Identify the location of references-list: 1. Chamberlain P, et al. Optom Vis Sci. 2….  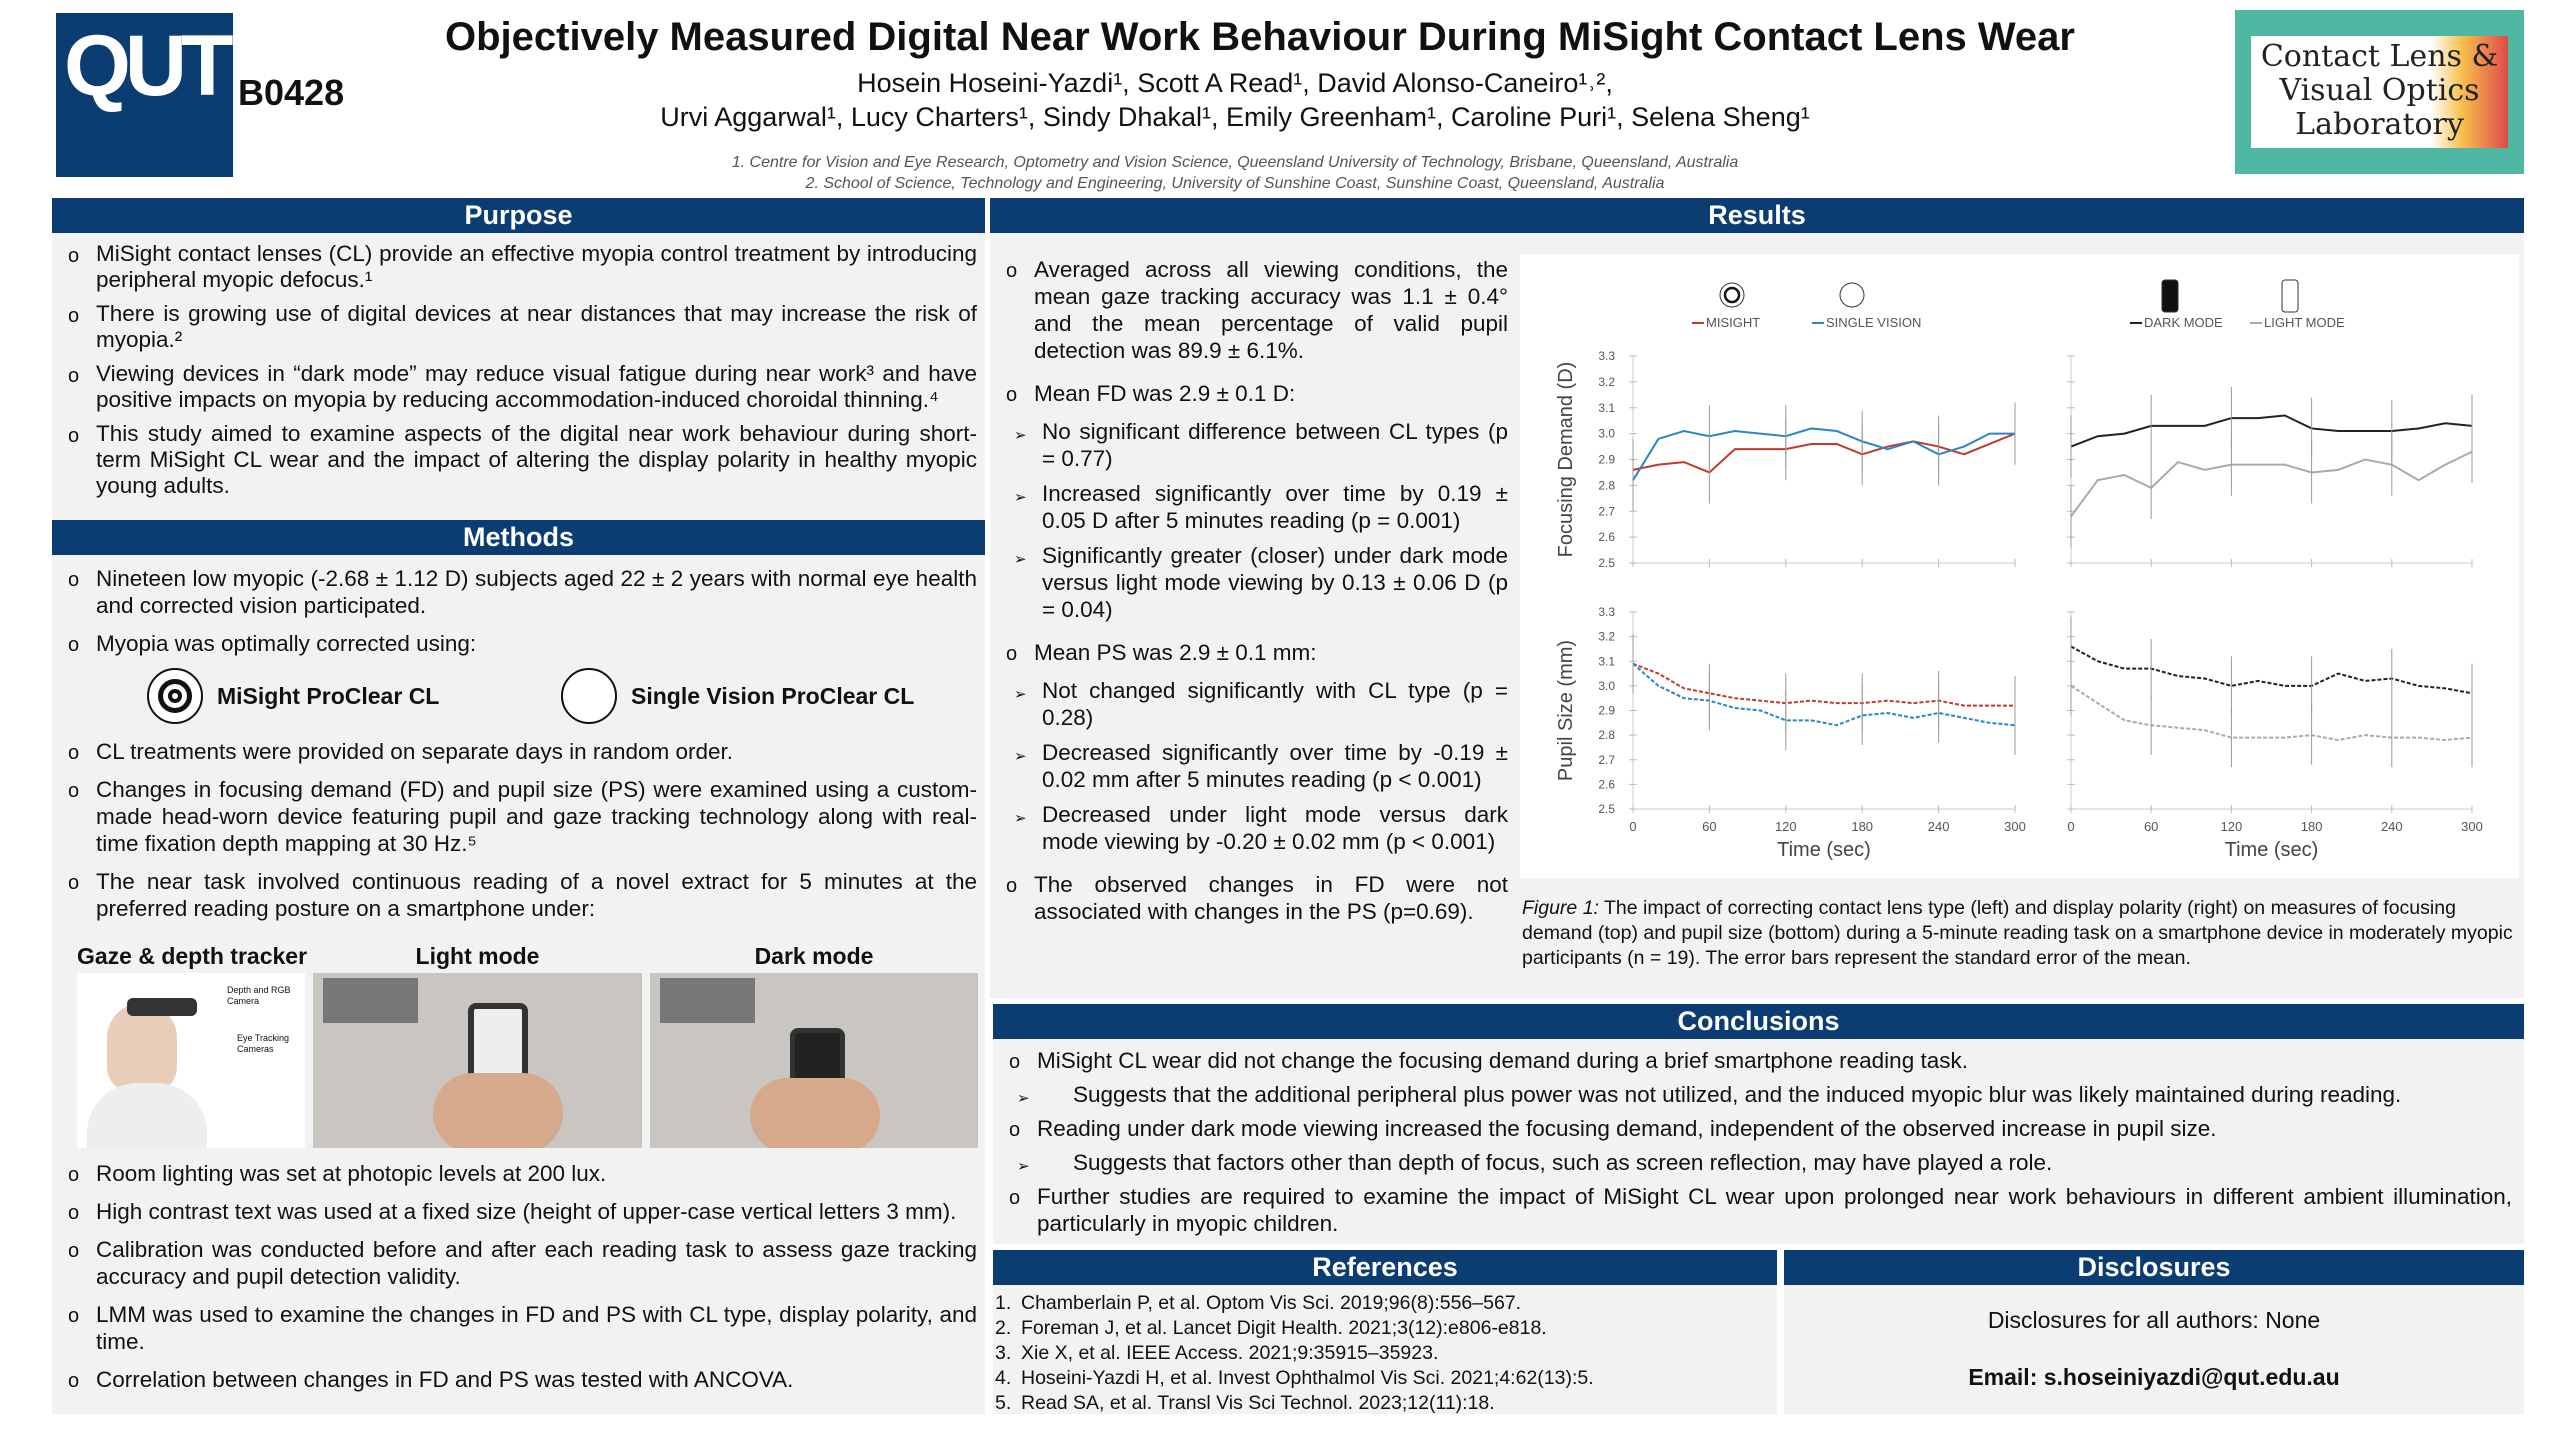
(1385, 1350).